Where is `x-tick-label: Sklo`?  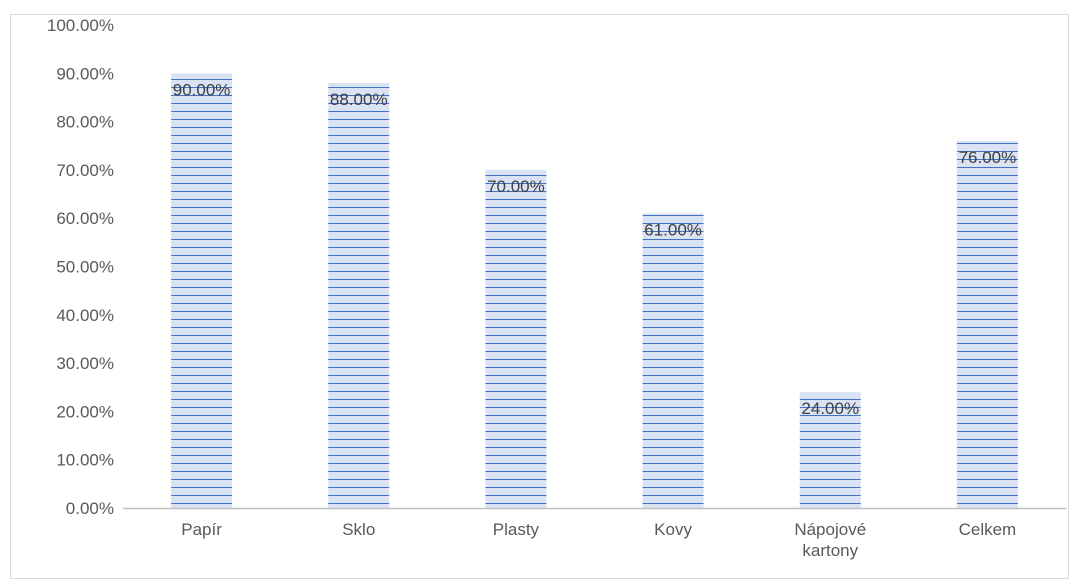
x-tick-label: Sklo is located at coordinates (358, 529).